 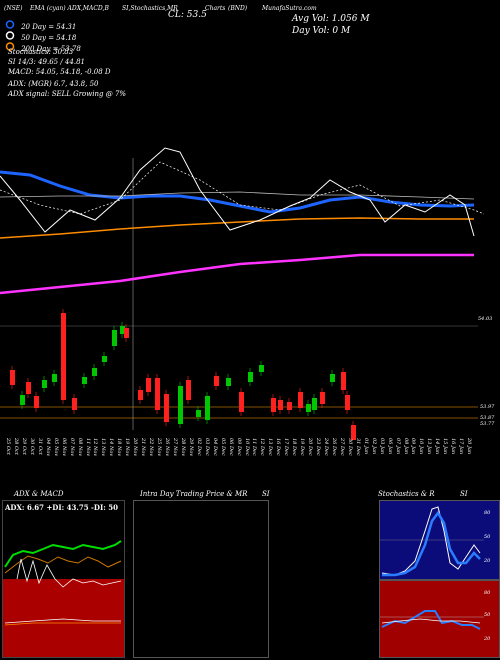 I want to click on day-volume: Day Vol: 0 M, so click(x=321, y=31).